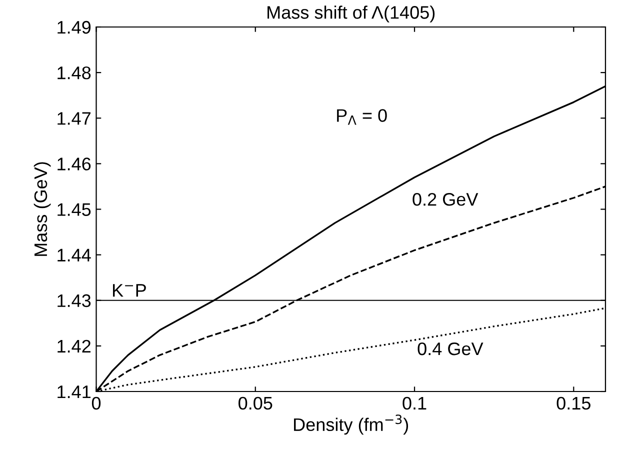 This screenshot has width=621, height=450. What do you see at coordinates (445, 199) in the screenshot?
I see `annotation: 0.2 GeV` at bounding box center [445, 199].